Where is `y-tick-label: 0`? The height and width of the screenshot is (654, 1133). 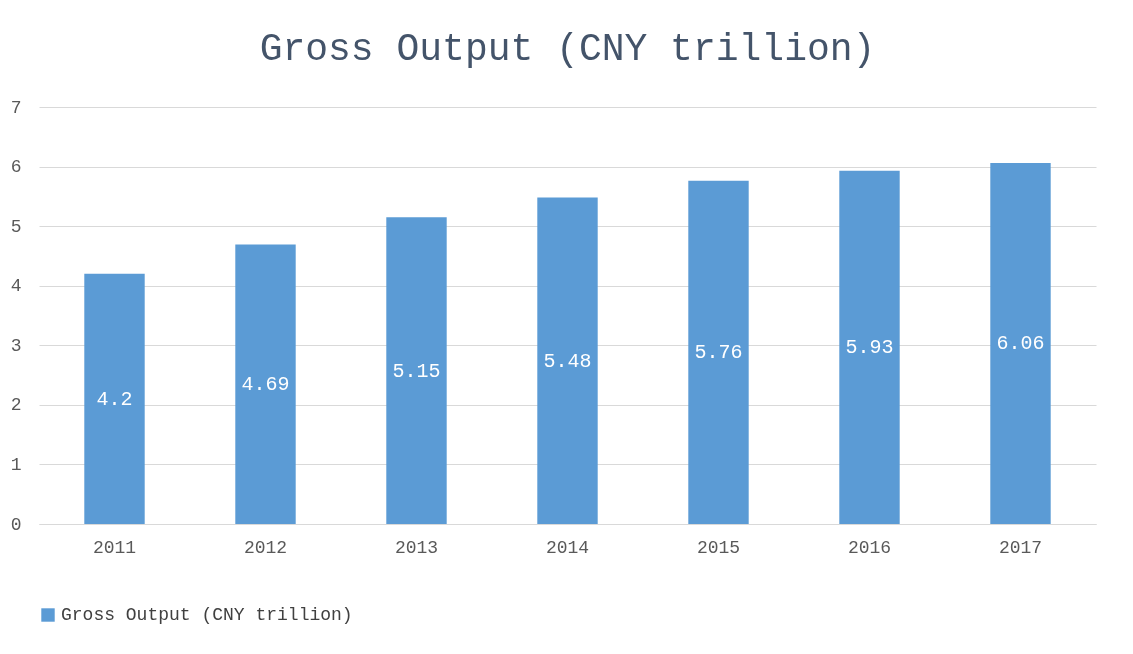 y-tick-label: 0 is located at coordinates (16, 524).